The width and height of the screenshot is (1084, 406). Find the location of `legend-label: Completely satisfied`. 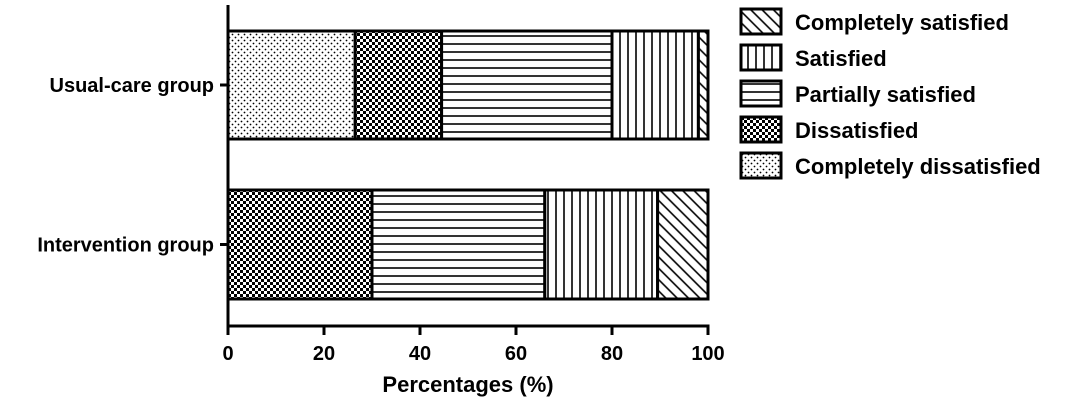

legend-label: Completely satisfied is located at coordinates (902, 22).